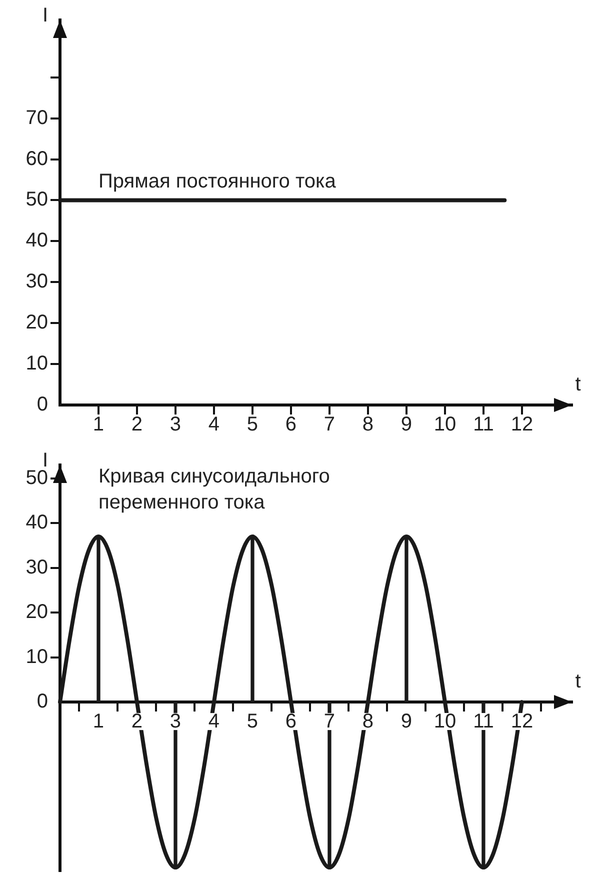 The width and height of the screenshot is (598, 876). I want to click on y-tick-label: 60, so click(37, 159).